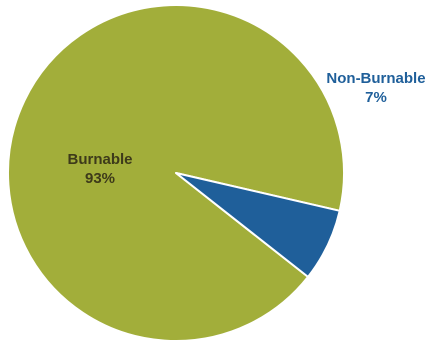 The width and height of the screenshot is (433, 341). I want to click on non-burnable-percent-label: 7%, so click(376, 97).